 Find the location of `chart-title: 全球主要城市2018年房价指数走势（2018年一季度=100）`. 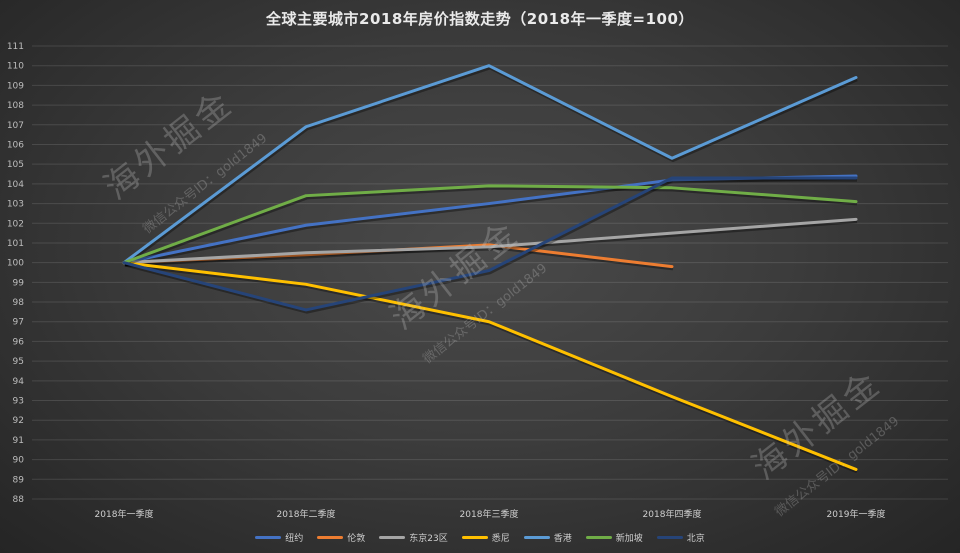

chart-title: 全球主要城市2018年房价指数走势（2018年一季度=100） is located at coordinates (480, 19).